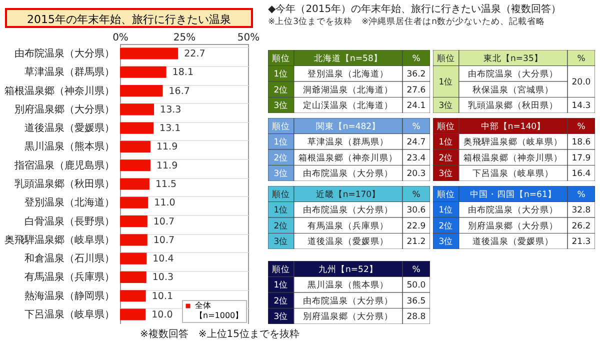 Image resolution: width=600 pixels, height=341 pixels. What do you see at coordinates (64, 54) in the screenshot?
I see `y-tick-label: 由布院温泉（大分県）` at bounding box center [64, 54].